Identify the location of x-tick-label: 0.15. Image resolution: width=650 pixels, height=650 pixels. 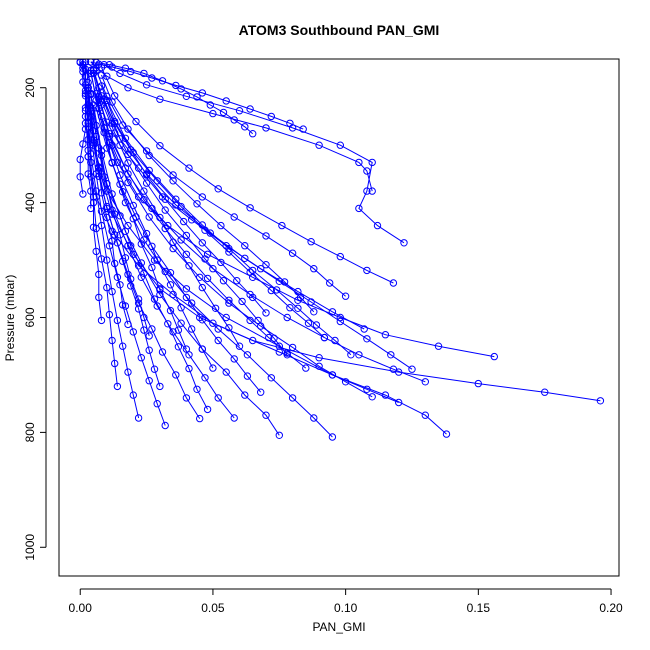
(479, 608).